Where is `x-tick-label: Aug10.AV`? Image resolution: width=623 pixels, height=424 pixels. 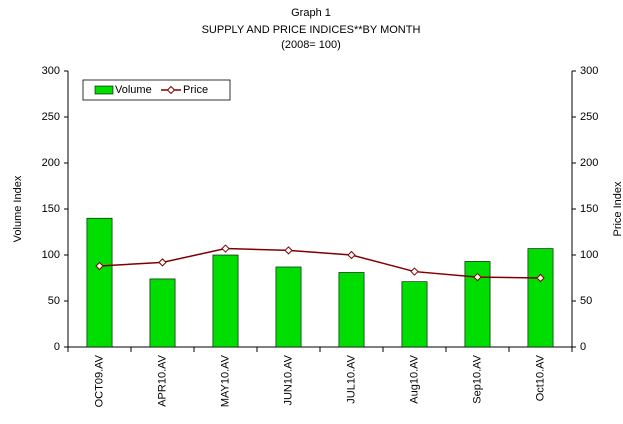
x-tick-label: Aug10.AV is located at coordinates (414, 378).